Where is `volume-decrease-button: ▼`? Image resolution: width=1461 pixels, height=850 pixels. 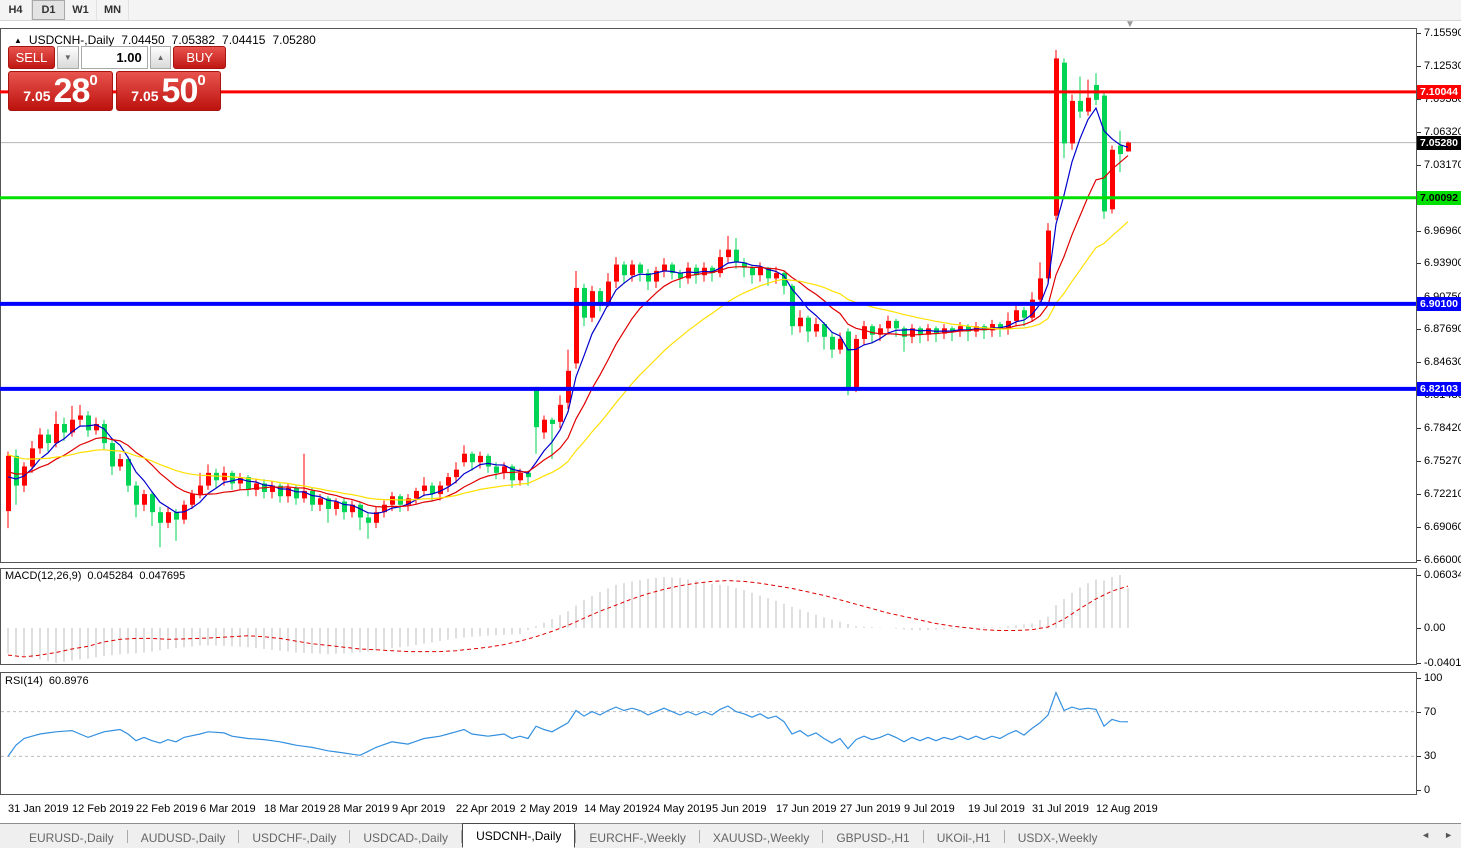
volume-decrease-button: ▼ is located at coordinates (68, 57).